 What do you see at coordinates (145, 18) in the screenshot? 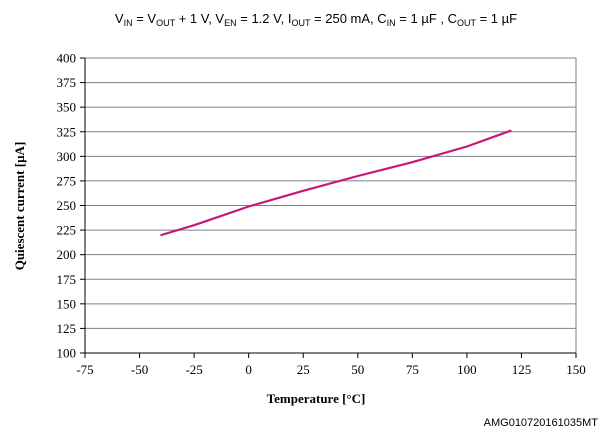
I see `title-text: = V` at bounding box center [145, 18].